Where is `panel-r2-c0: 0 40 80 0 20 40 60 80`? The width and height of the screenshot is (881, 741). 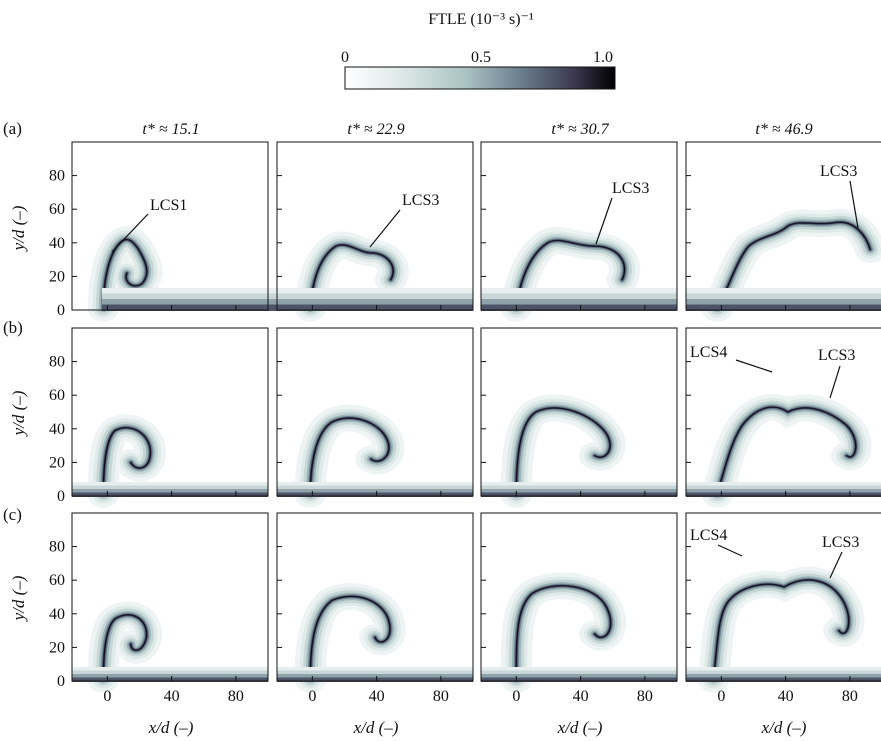
panel-r2-c0: 0 40 80 0 20 40 60 80 is located at coordinates (159, 608).